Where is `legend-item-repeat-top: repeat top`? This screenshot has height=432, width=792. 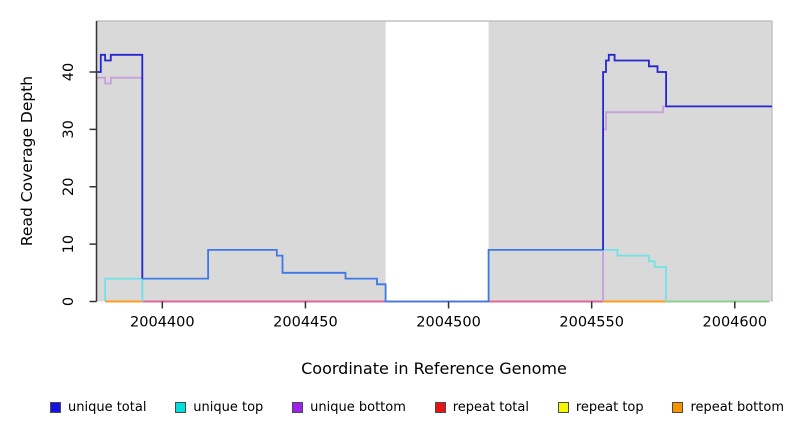 legend-item-repeat-top: repeat top is located at coordinates (600, 407).